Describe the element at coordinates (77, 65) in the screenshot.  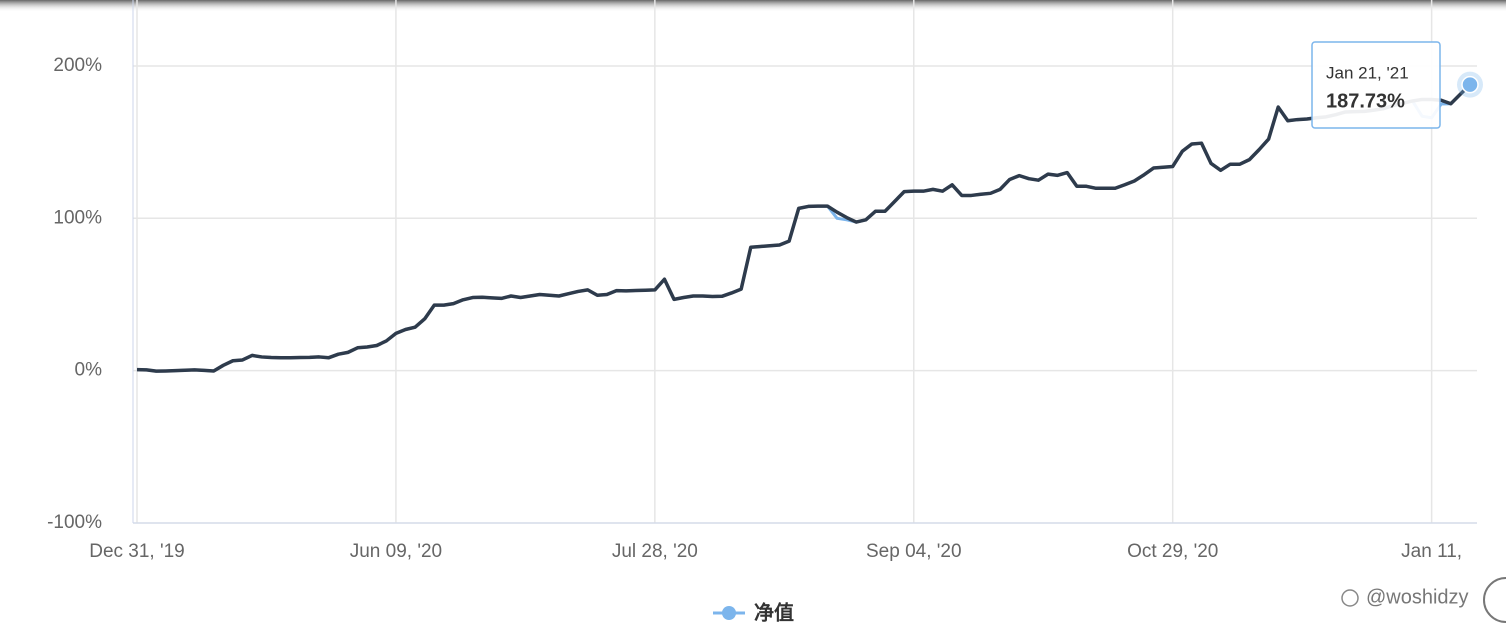
I see `y-tick-label: 200%` at that location.